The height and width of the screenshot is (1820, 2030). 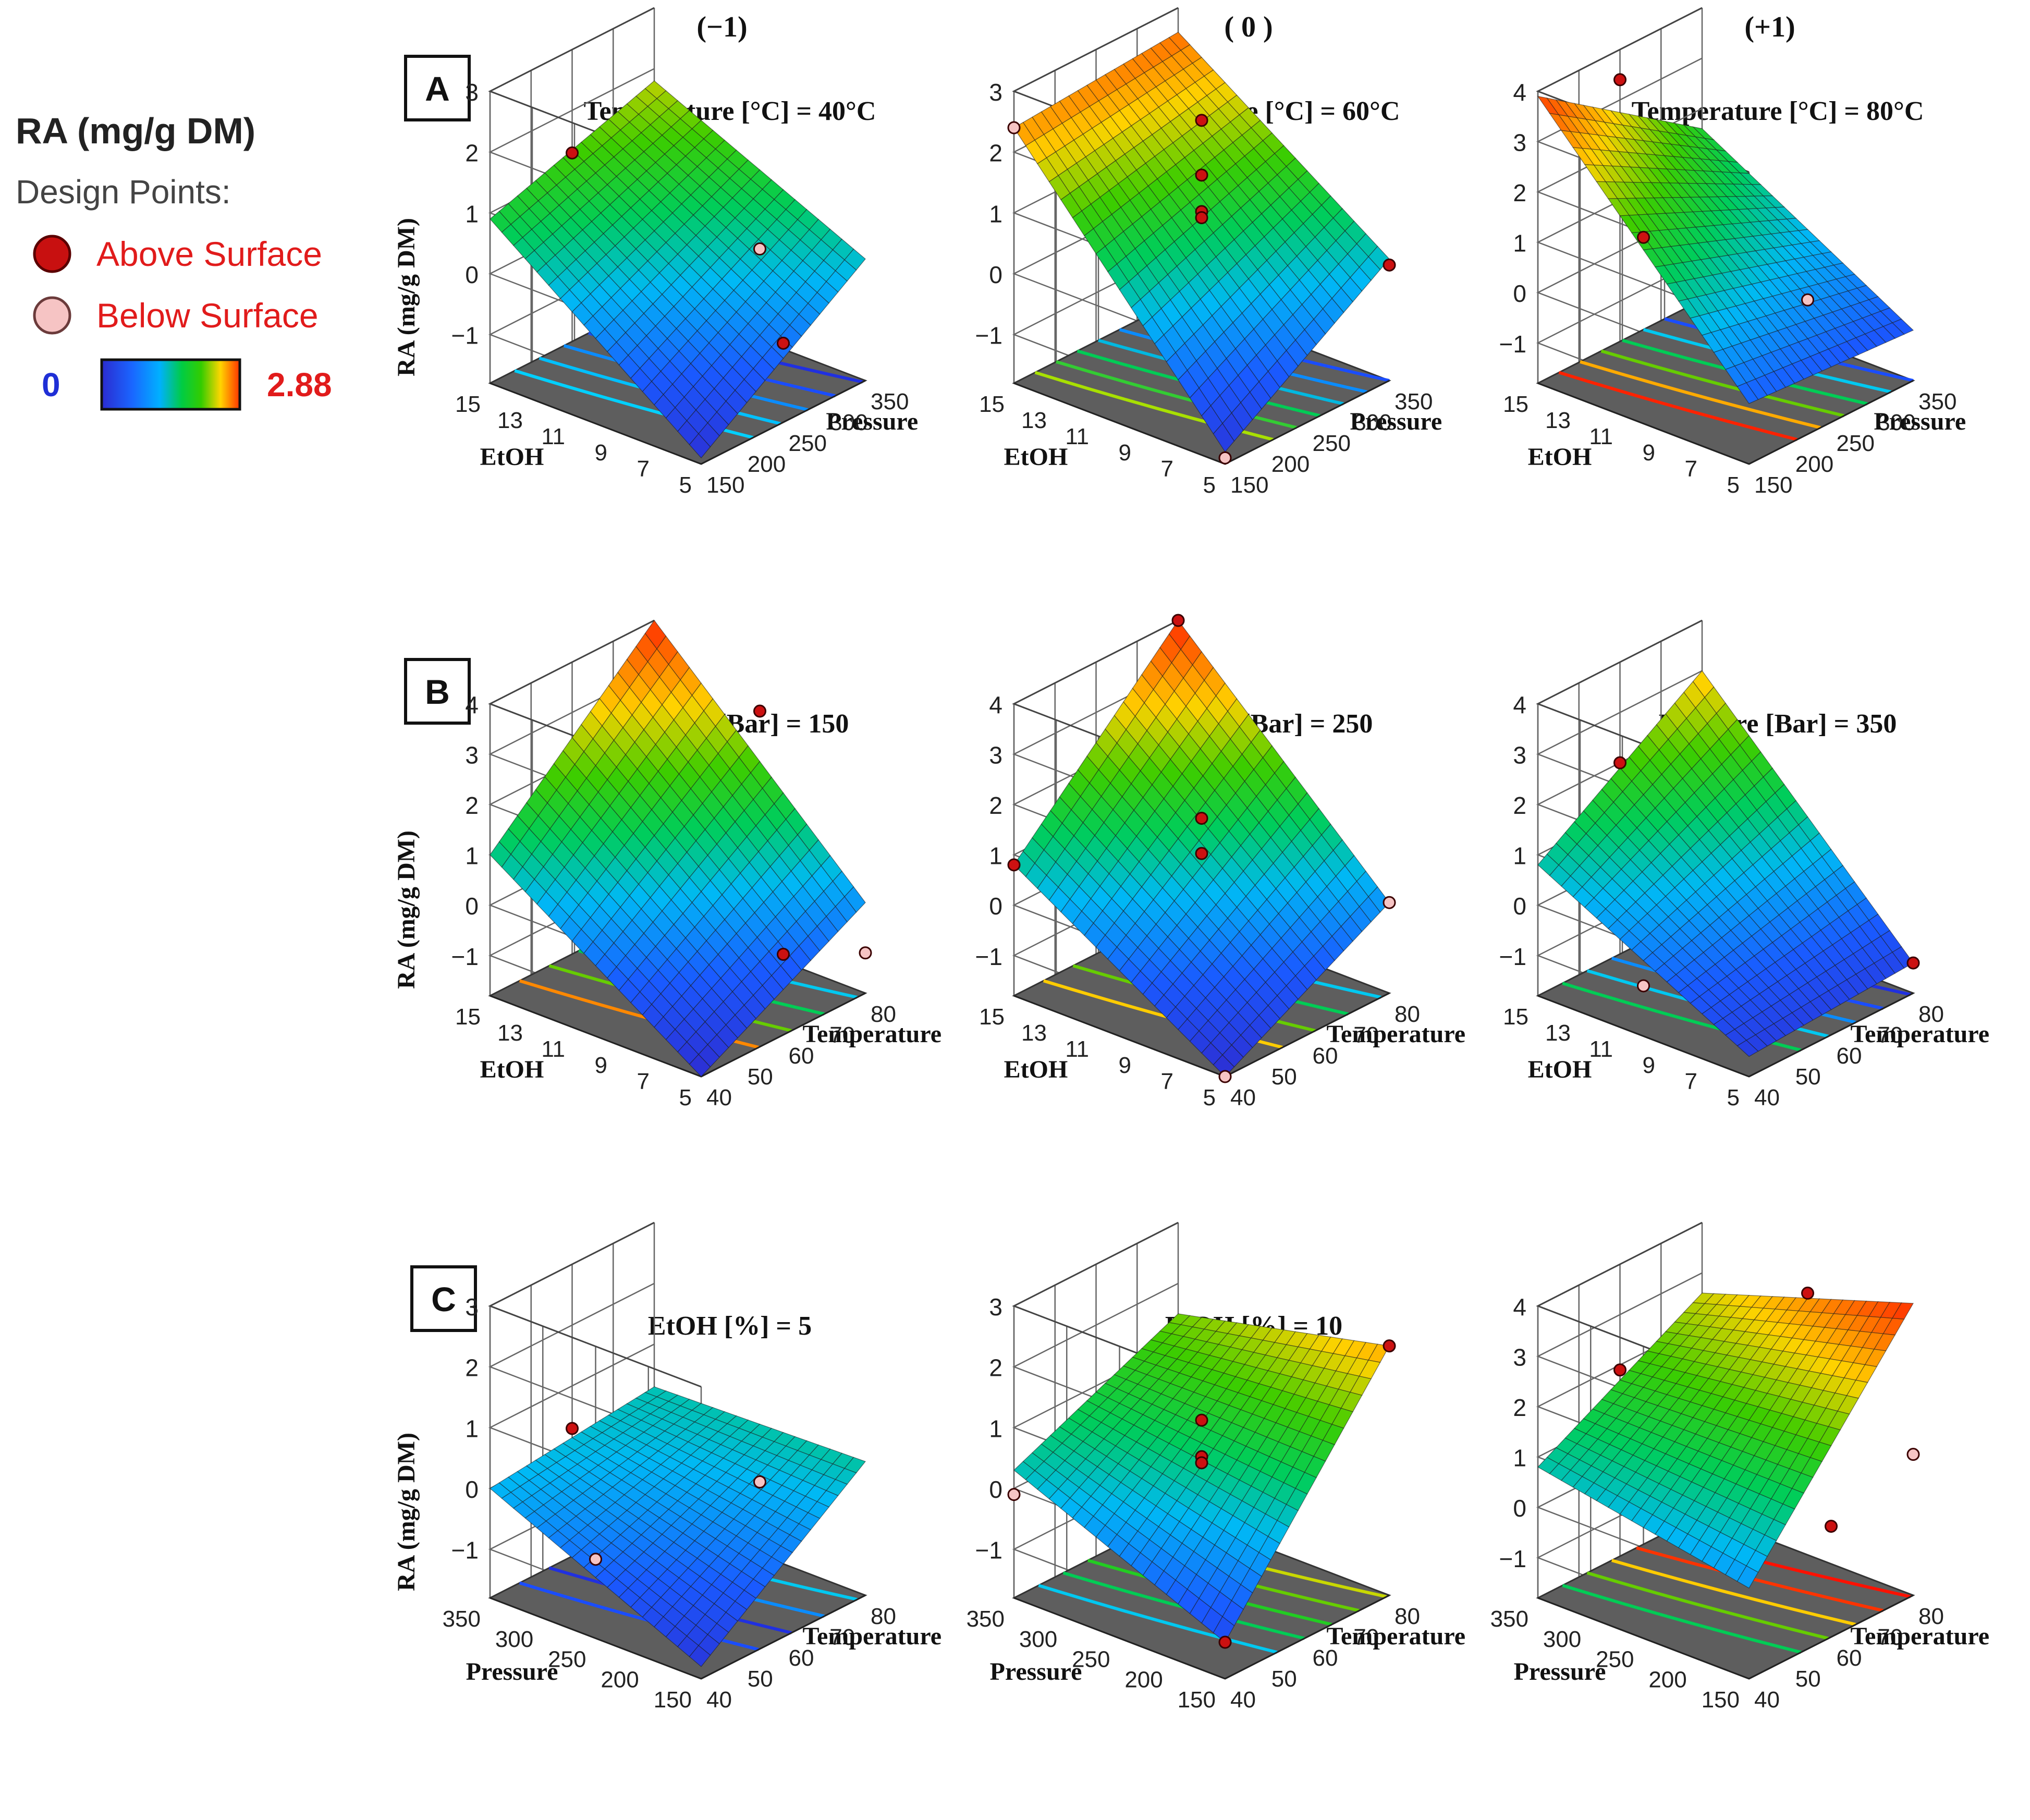 I want to click on y-tick-label: 5, so click(x=1209, y=485).